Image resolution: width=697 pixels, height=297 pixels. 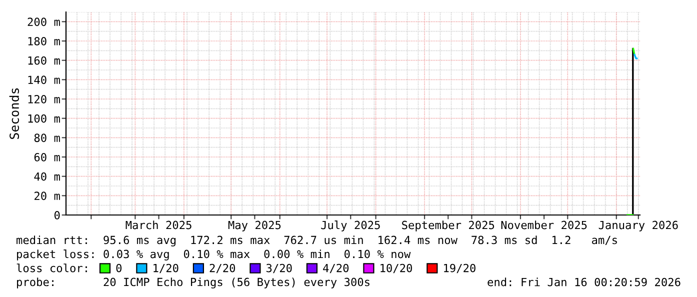 What do you see at coordinates (44, 22) in the screenshot?
I see `y-tick-label: 200 m` at bounding box center [44, 22].